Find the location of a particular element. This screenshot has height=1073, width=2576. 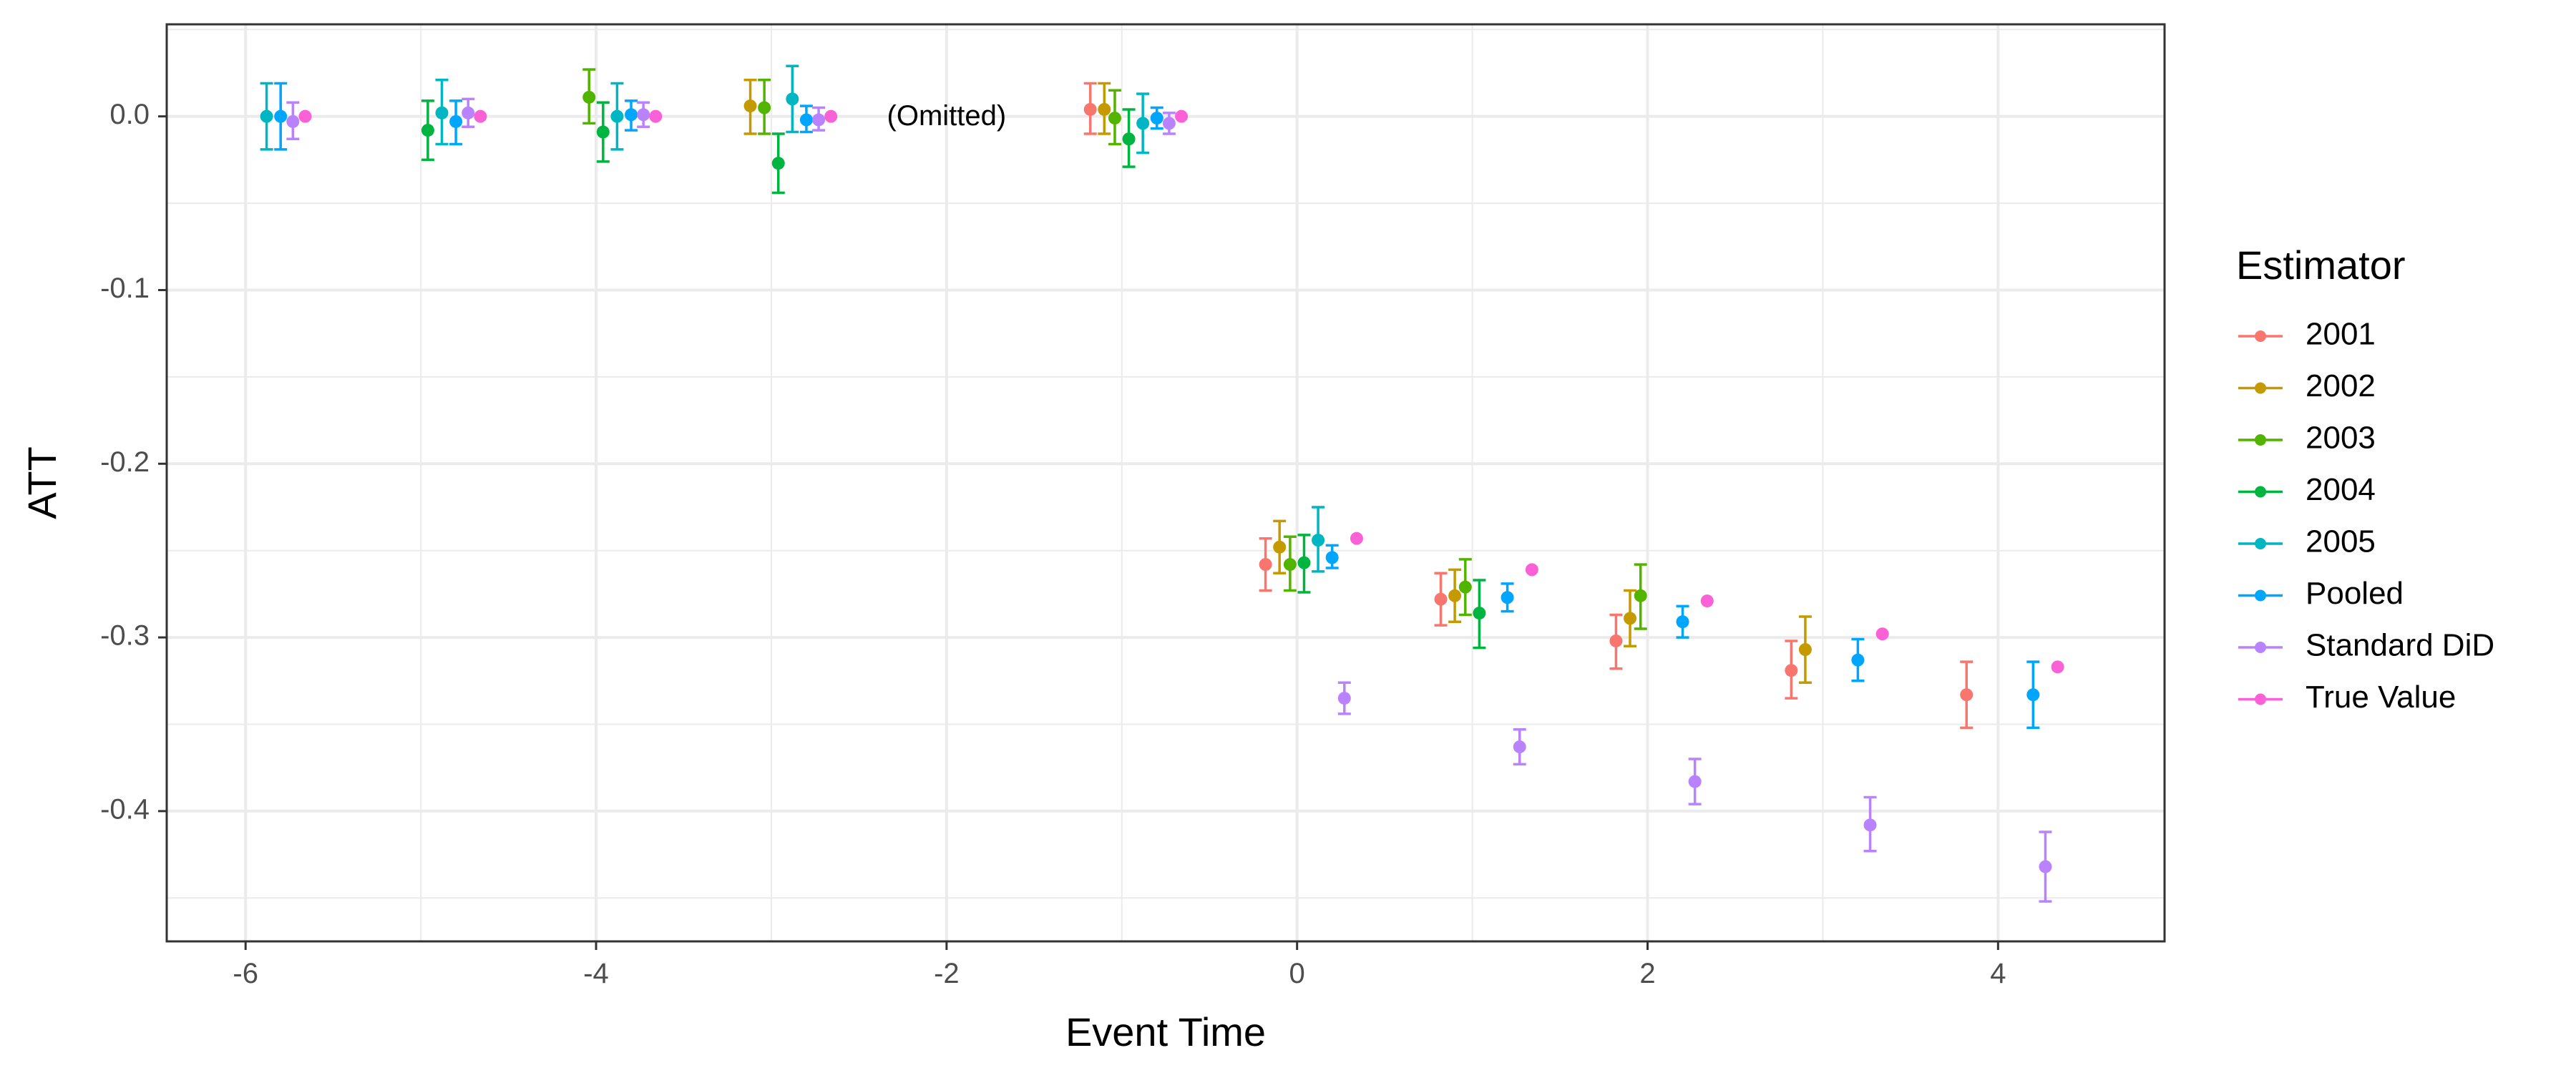

x-tick-label: 4 is located at coordinates (1998, 973).